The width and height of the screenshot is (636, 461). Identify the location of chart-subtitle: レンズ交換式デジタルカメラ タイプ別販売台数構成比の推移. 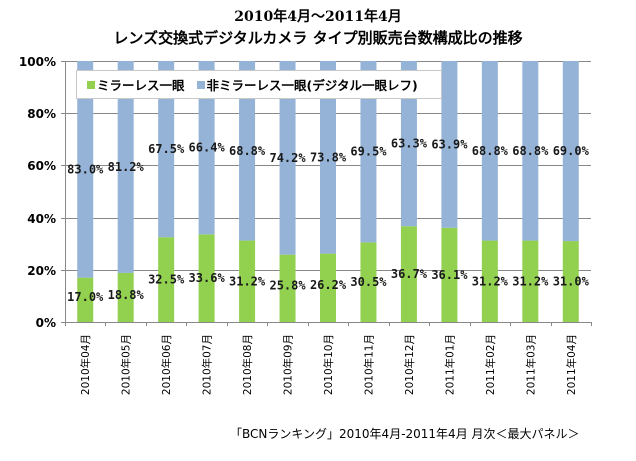
(318, 38).